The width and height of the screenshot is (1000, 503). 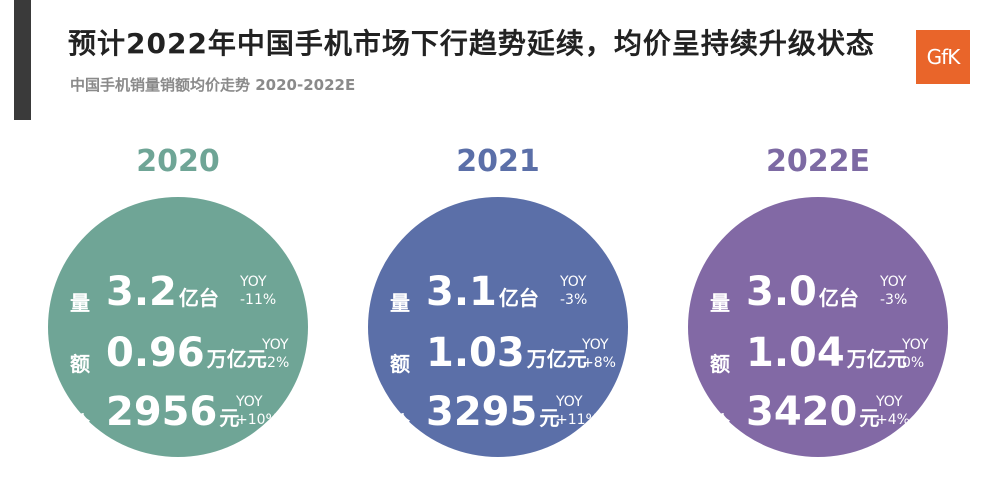 What do you see at coordinates (213, 85) in the screenshot?
I see `page-subtitle: 中国手机销量销额均价走势 2020-2022E` at bounding box center [213, 85].